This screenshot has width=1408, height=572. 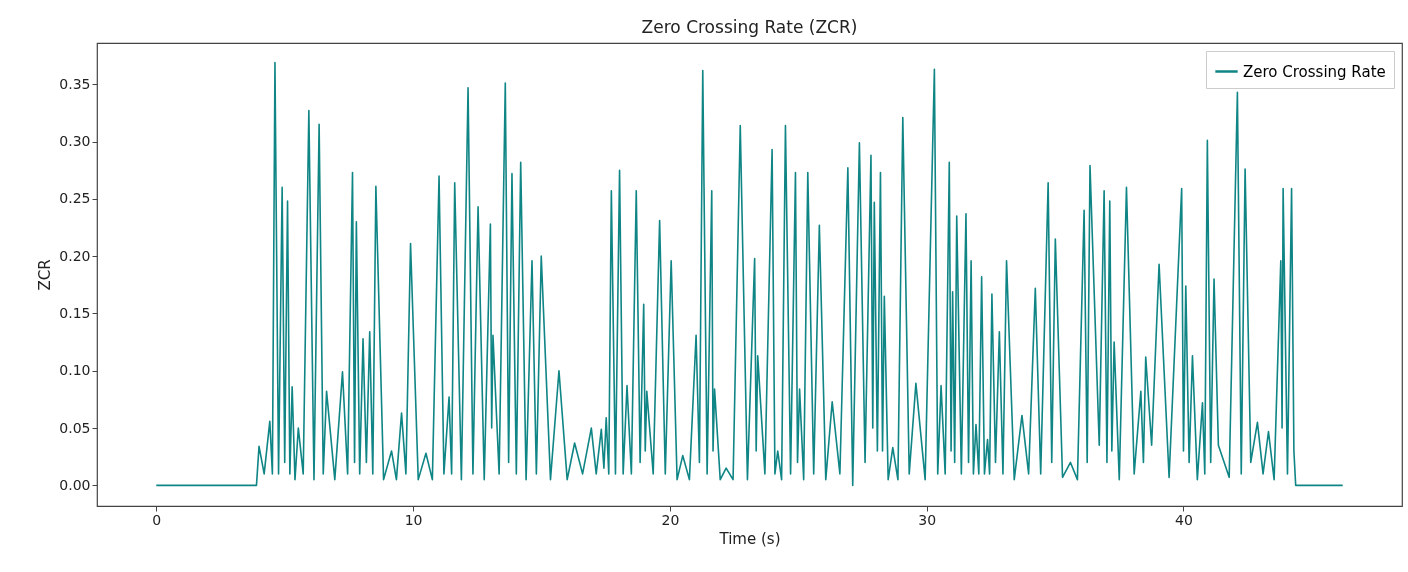 I want to click on legend-label: Zero Crossing Rate, so click(x=1314, y=71).